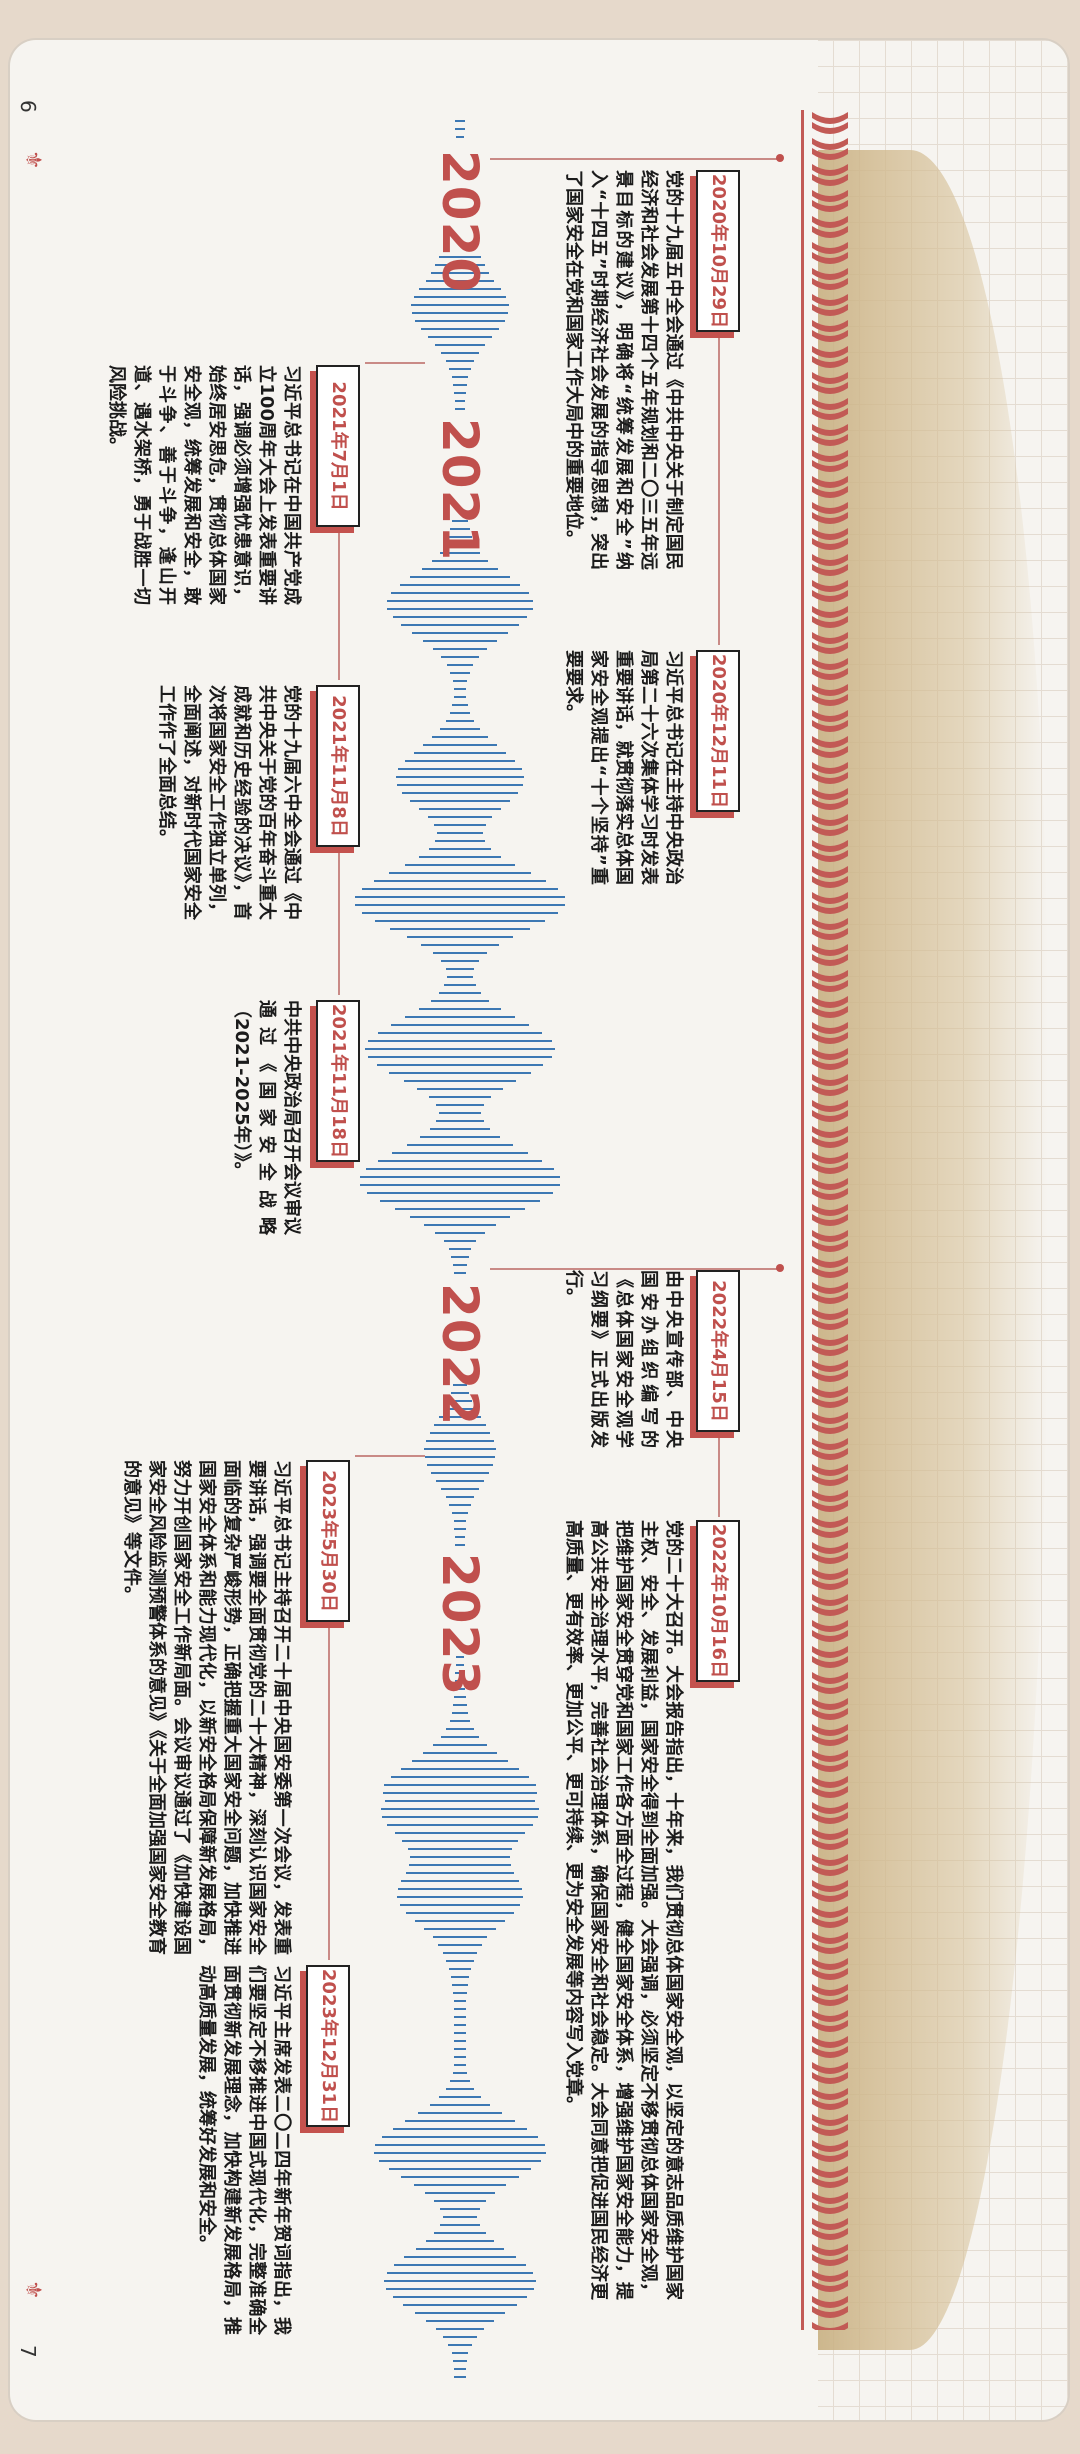 The height and width of the screenshot is (2454, 1080). Describe the element at coordinates (802, 1220) in the screenshot. I see `divider-line` at that location.